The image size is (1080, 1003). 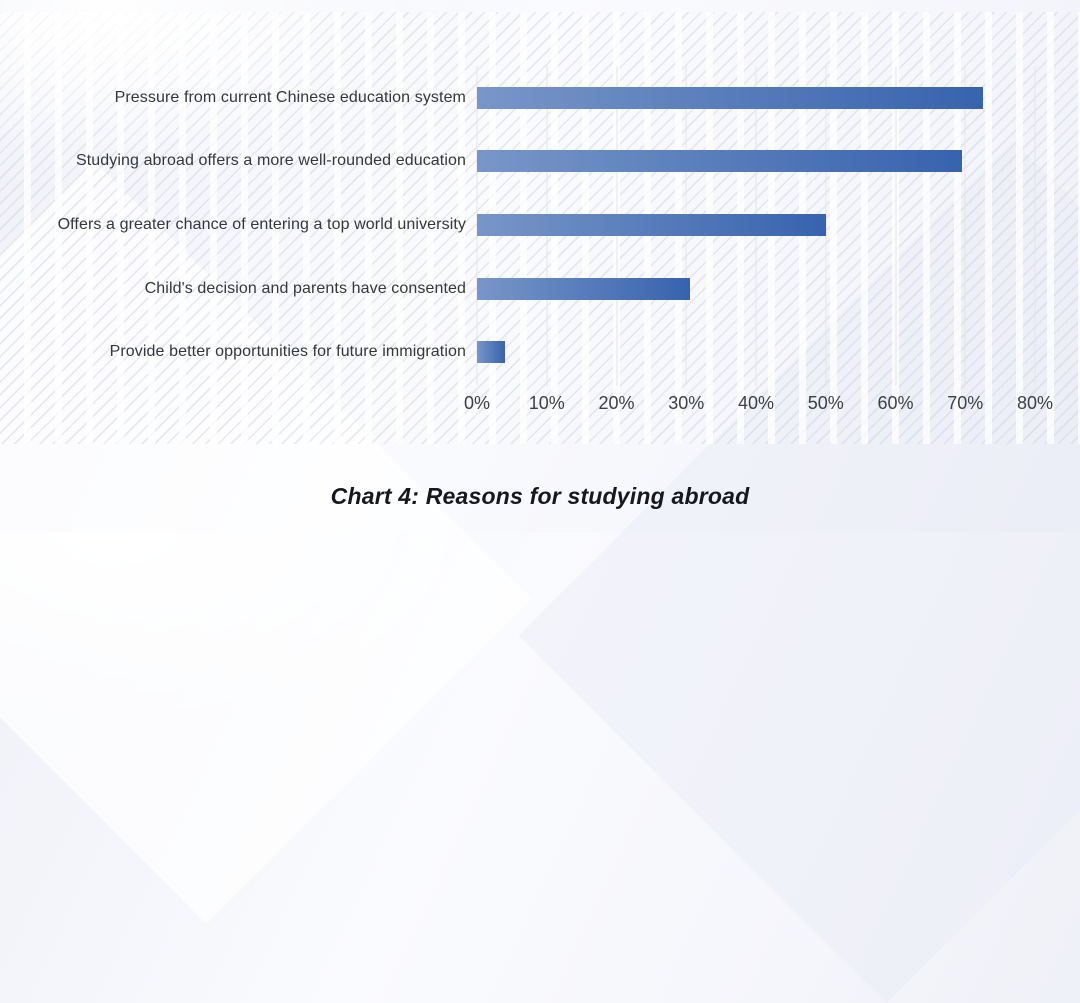 I want to click on axis-tick-label: 50%, so click(x=825, y=403).